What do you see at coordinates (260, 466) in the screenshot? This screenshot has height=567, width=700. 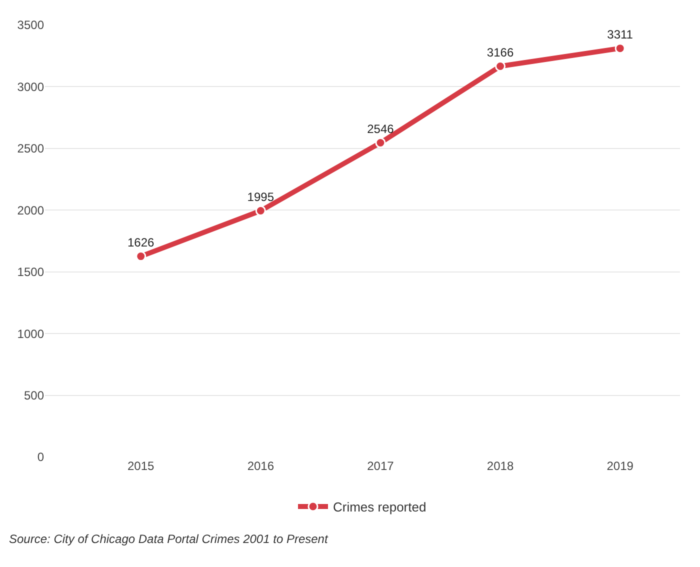 I see `x-tick-label: 2016` at bounding box center [260, 466].